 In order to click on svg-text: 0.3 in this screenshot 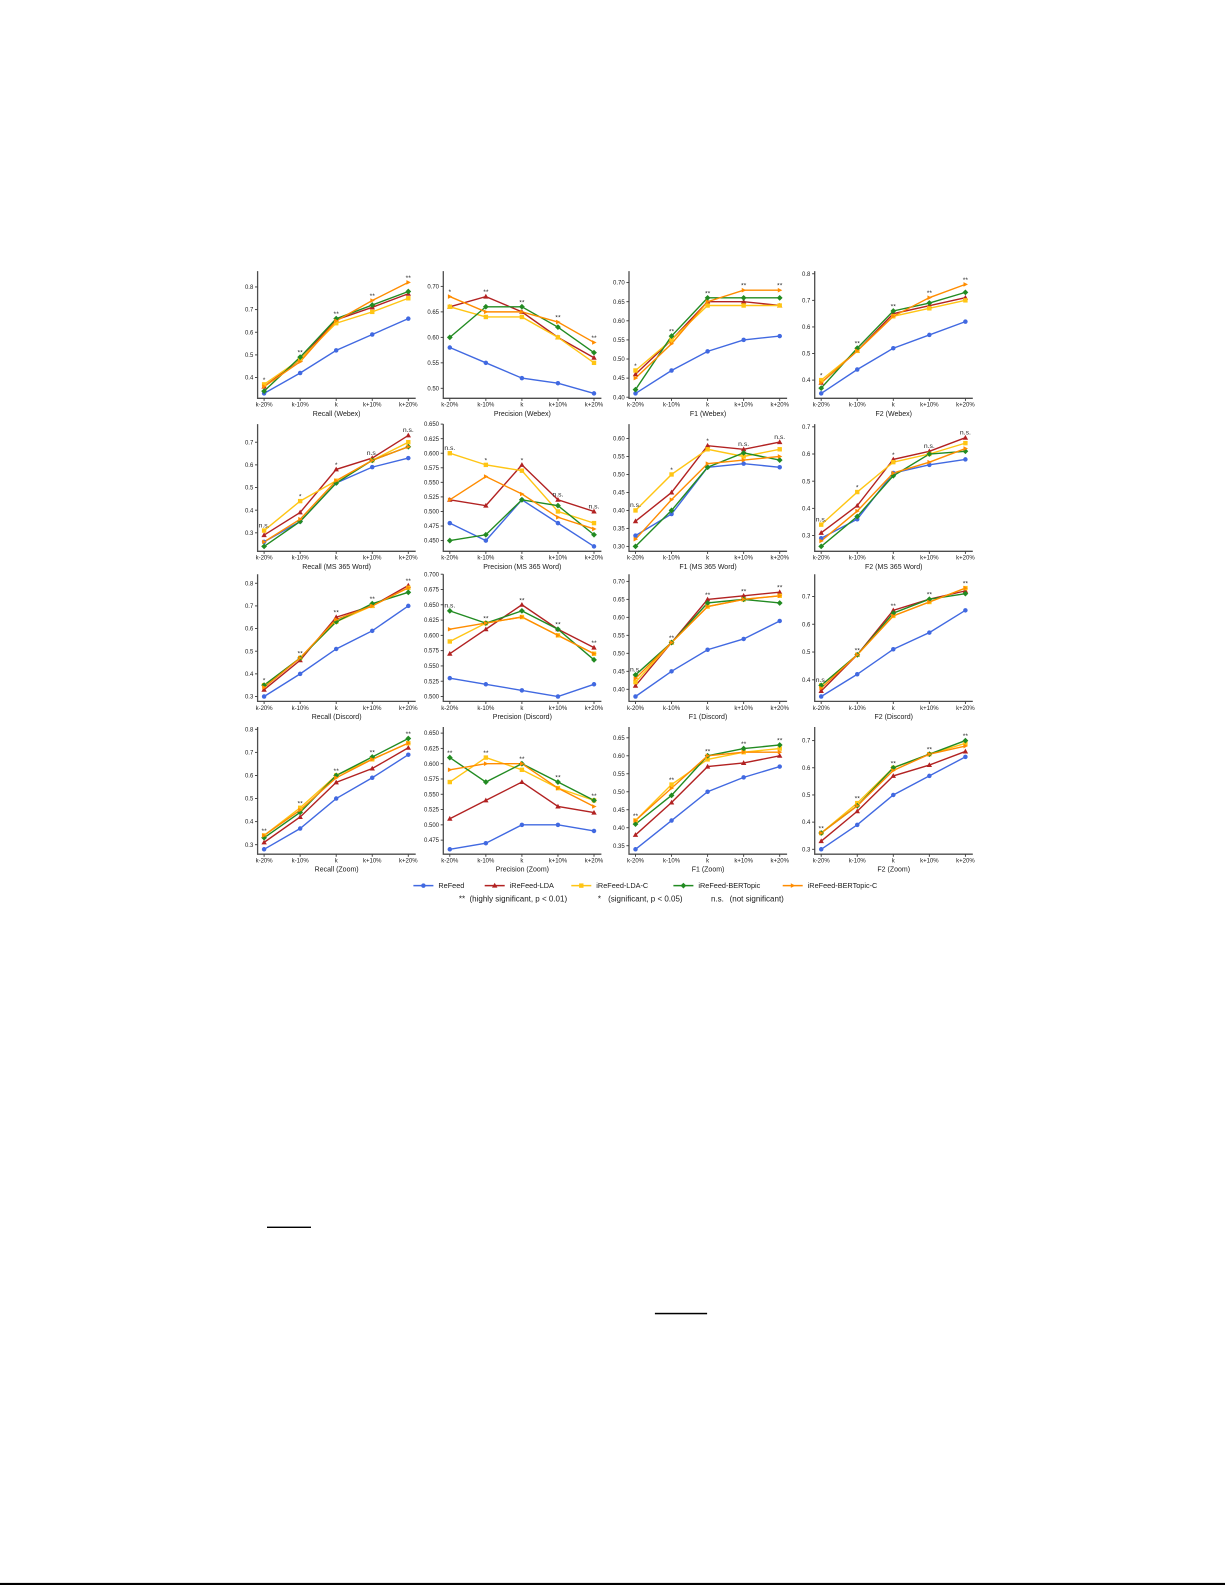, I will do `click(806, 850)`.